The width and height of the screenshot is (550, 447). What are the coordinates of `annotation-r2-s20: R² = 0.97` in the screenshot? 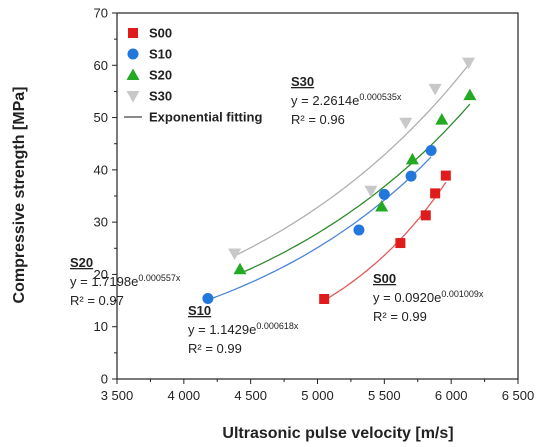 It's located at (97, 300).